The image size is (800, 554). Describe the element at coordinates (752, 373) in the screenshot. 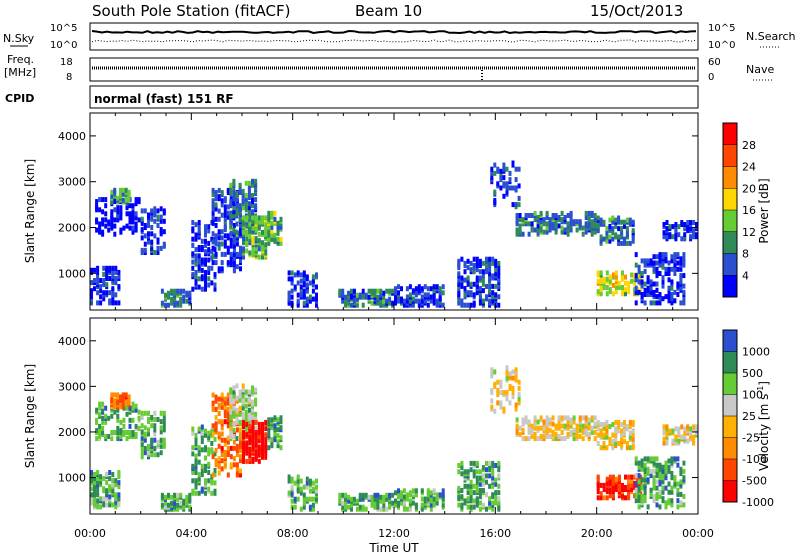

I see `colorbar-tick-label: 500` at that location.